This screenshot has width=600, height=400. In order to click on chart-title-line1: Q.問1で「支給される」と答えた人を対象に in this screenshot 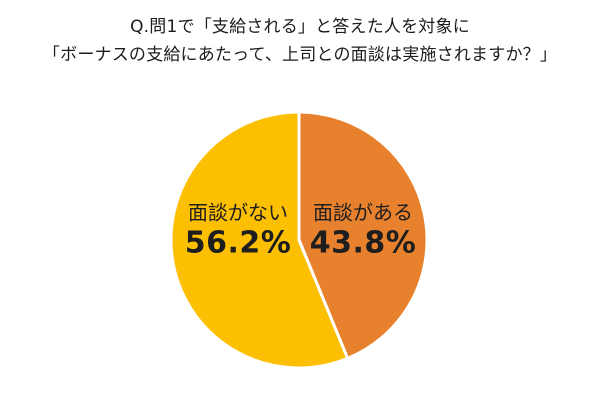, I will do `click(300, 27)`.